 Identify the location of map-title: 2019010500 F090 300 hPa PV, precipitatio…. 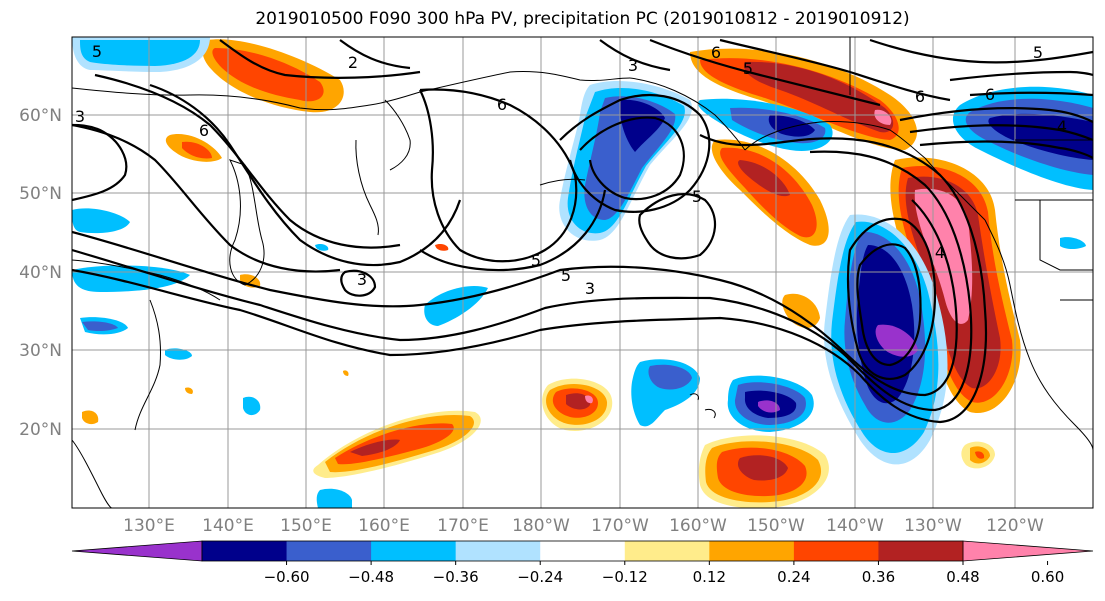
(582, 19).